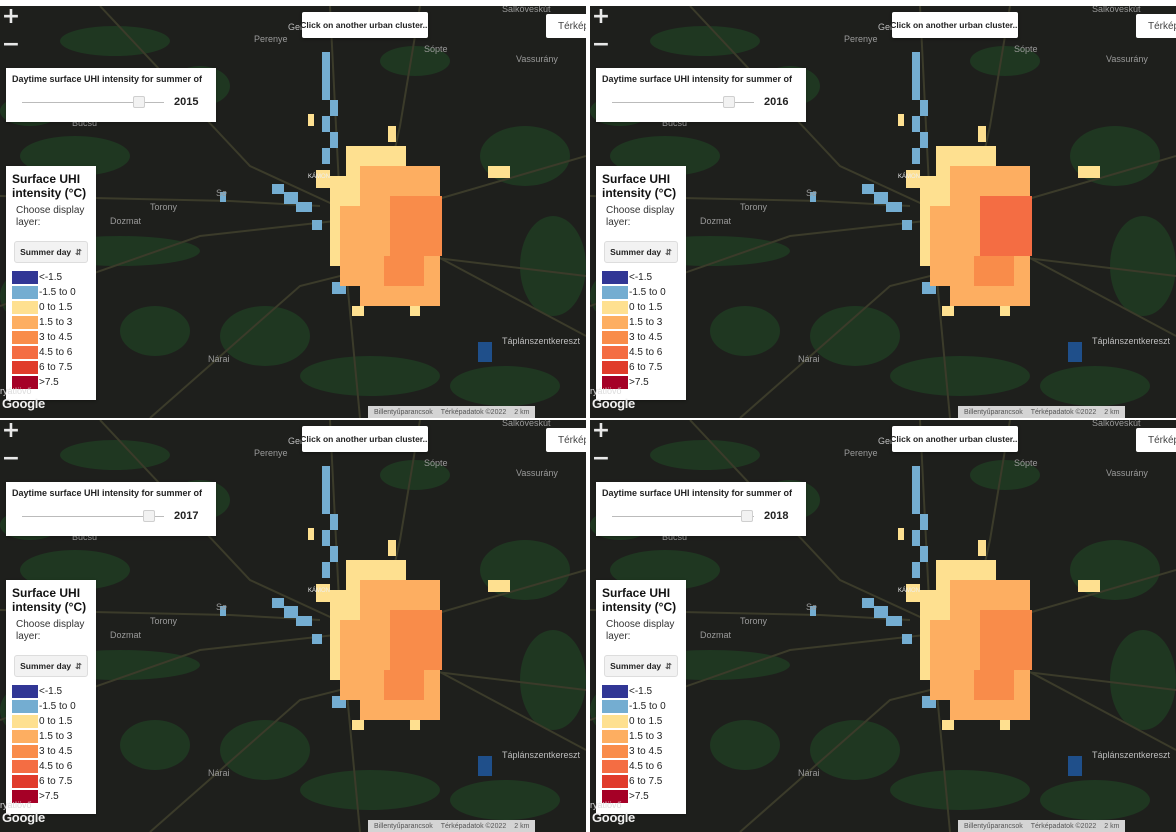  What do you see at coordinates (164, 207) in the screenshot?
I see `place-torony: Torony` at bounding box center [164, 207].